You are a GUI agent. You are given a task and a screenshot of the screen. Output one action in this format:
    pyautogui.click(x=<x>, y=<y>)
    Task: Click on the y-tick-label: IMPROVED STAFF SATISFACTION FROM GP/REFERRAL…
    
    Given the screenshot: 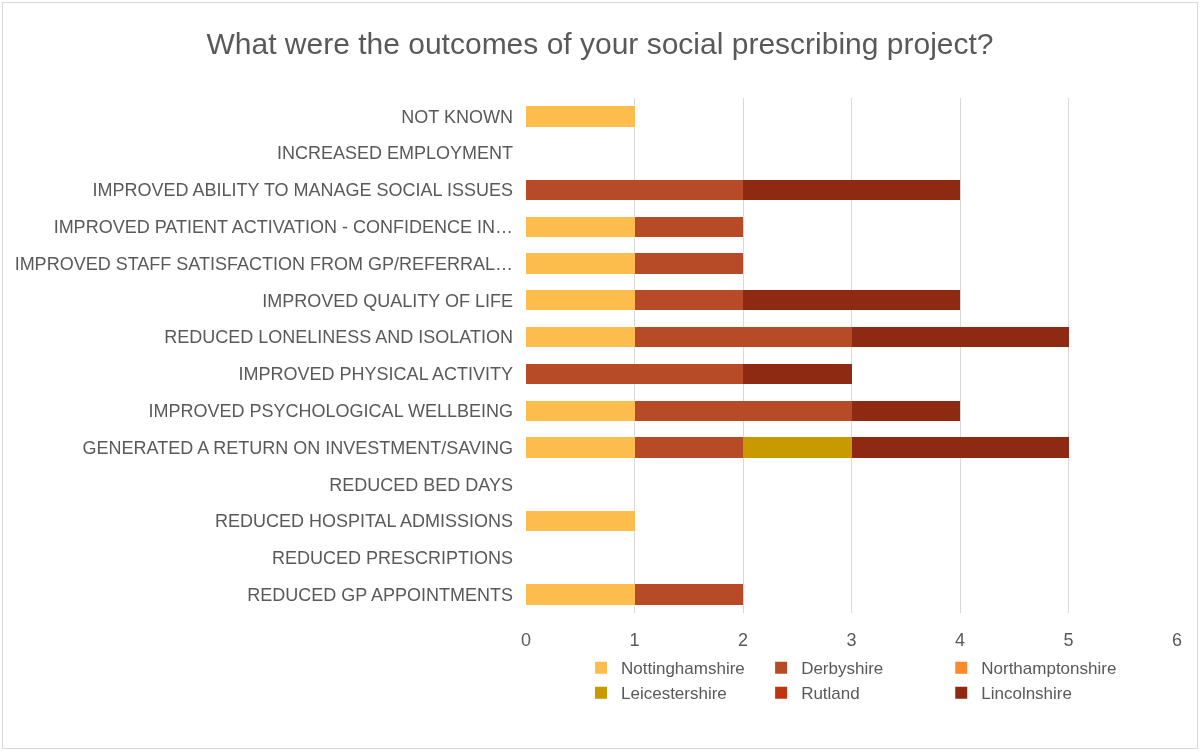 What is the action you would take?
    pyautogui.click(x=263, y=263)
    